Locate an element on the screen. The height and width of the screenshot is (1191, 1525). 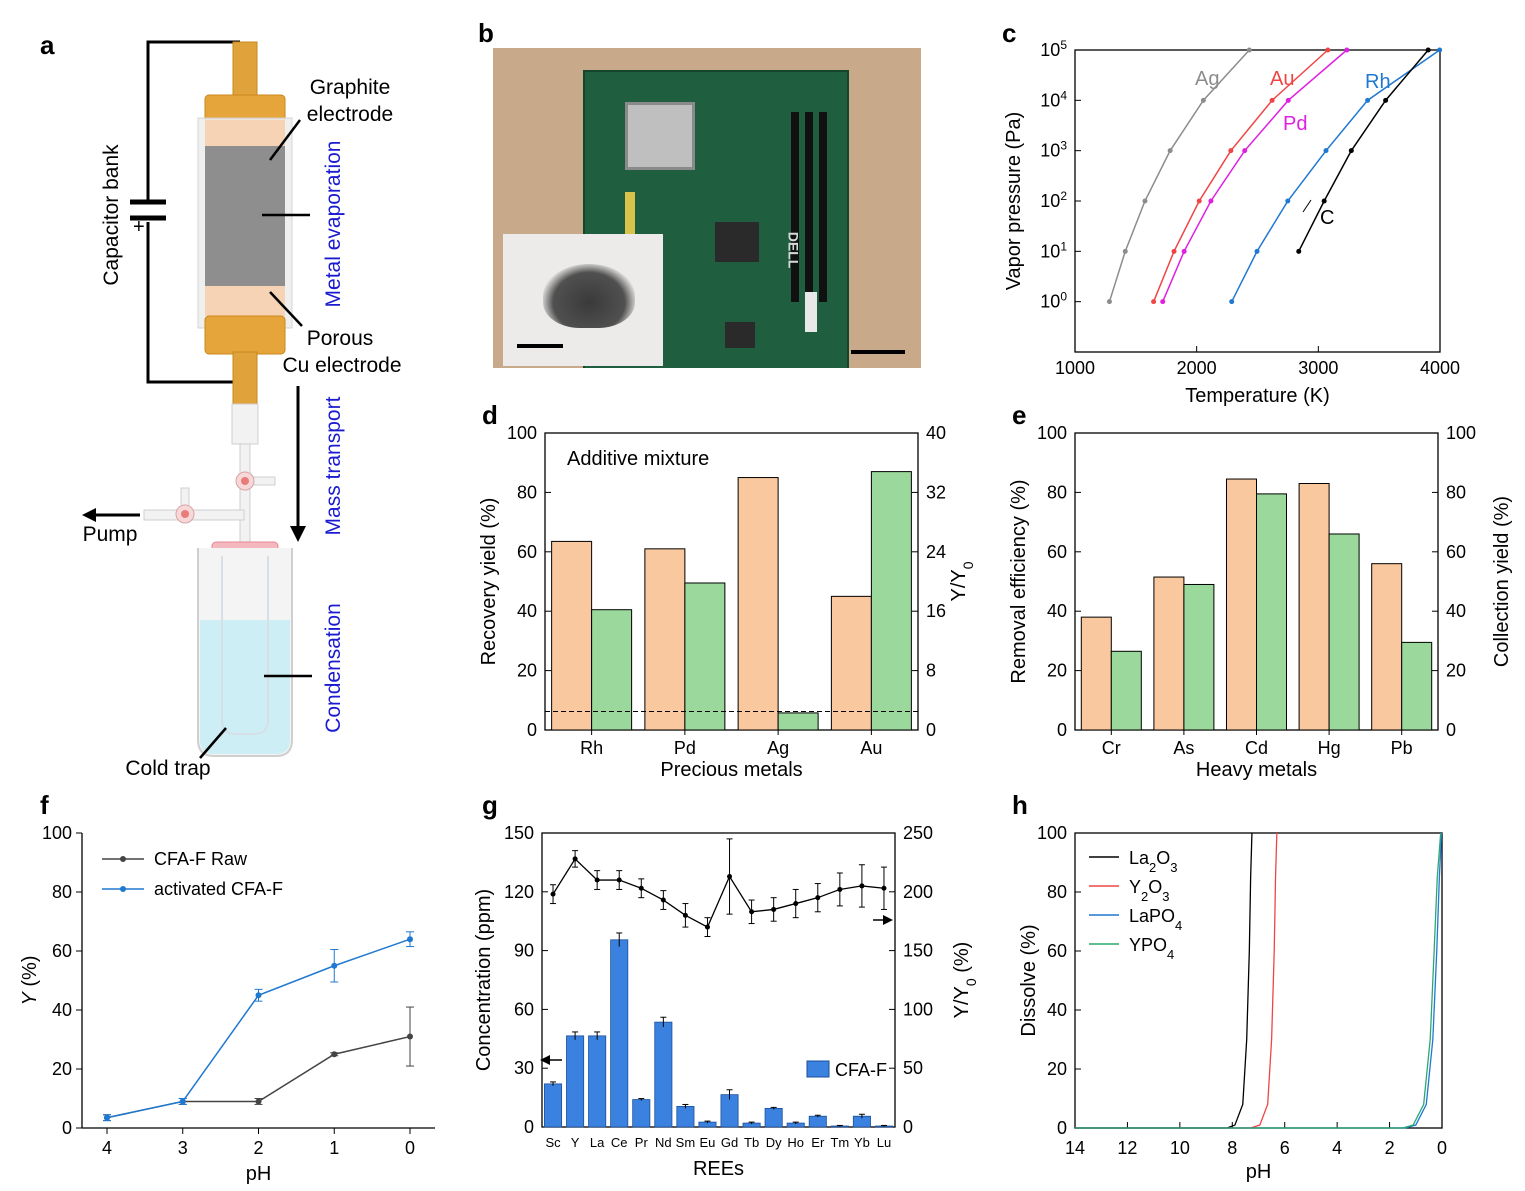
x-tick-label: Ho is located at coordinates (795, 1142).